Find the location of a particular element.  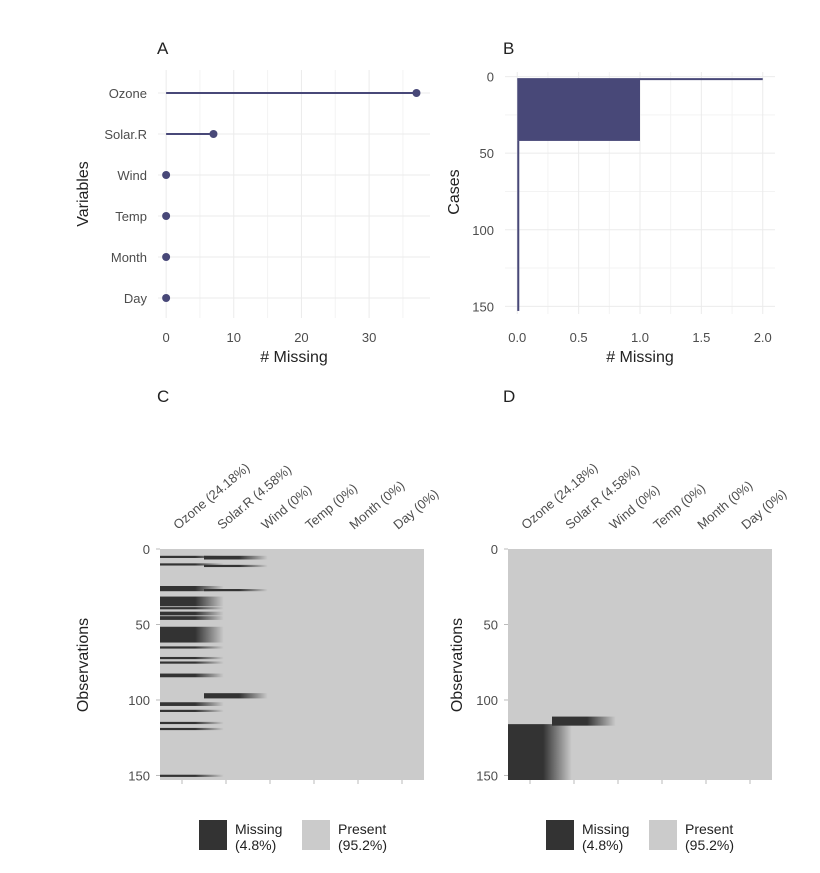

y-tick-label: Solar.R is located at coordinates (125, 134).